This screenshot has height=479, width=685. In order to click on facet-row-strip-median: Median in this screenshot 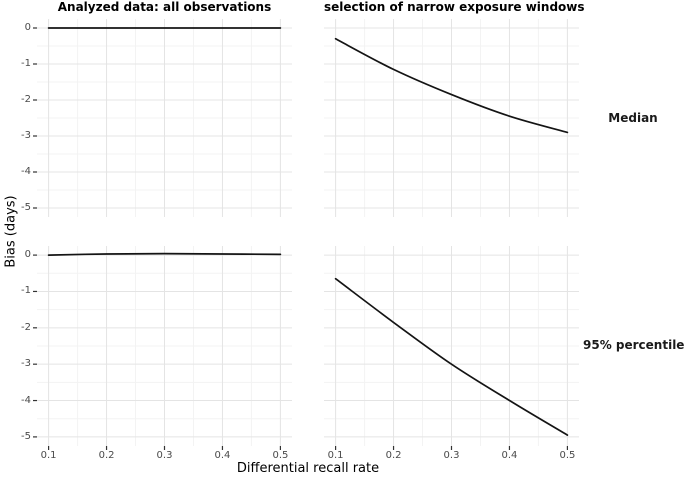, I will do `click(633, 118)`.